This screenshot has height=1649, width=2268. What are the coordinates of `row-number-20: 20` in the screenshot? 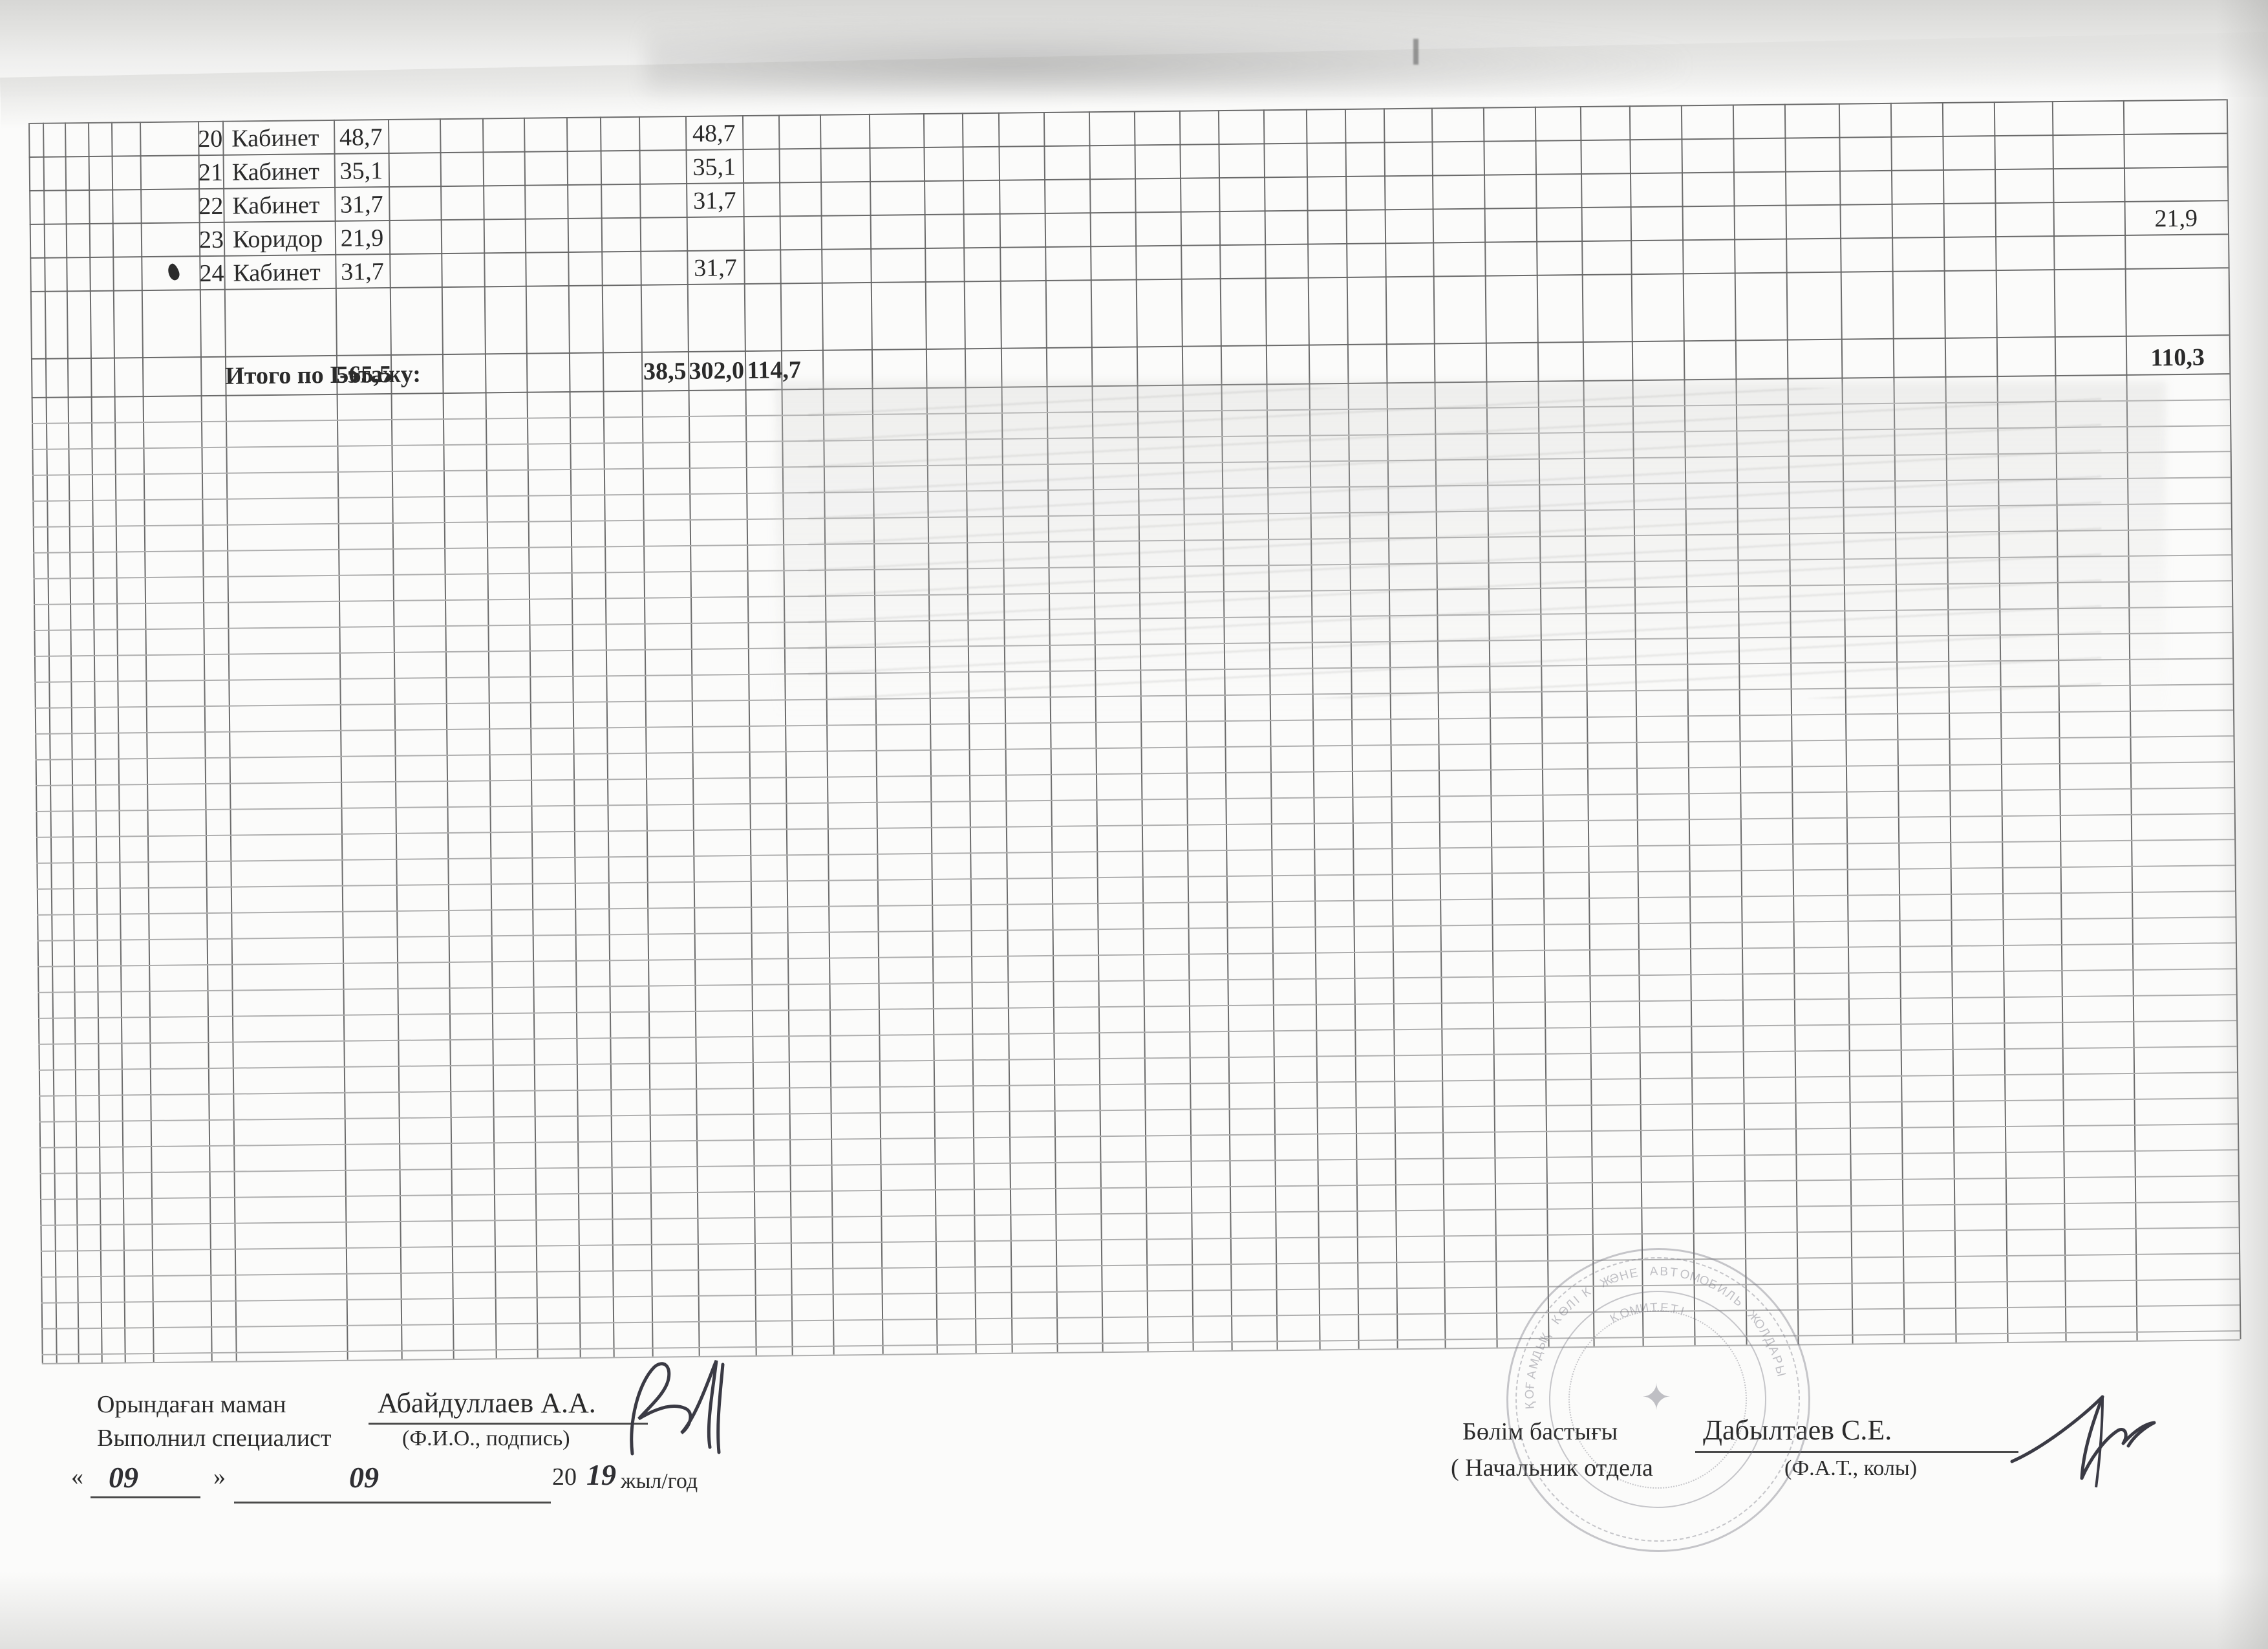 It's located at (210, 139).